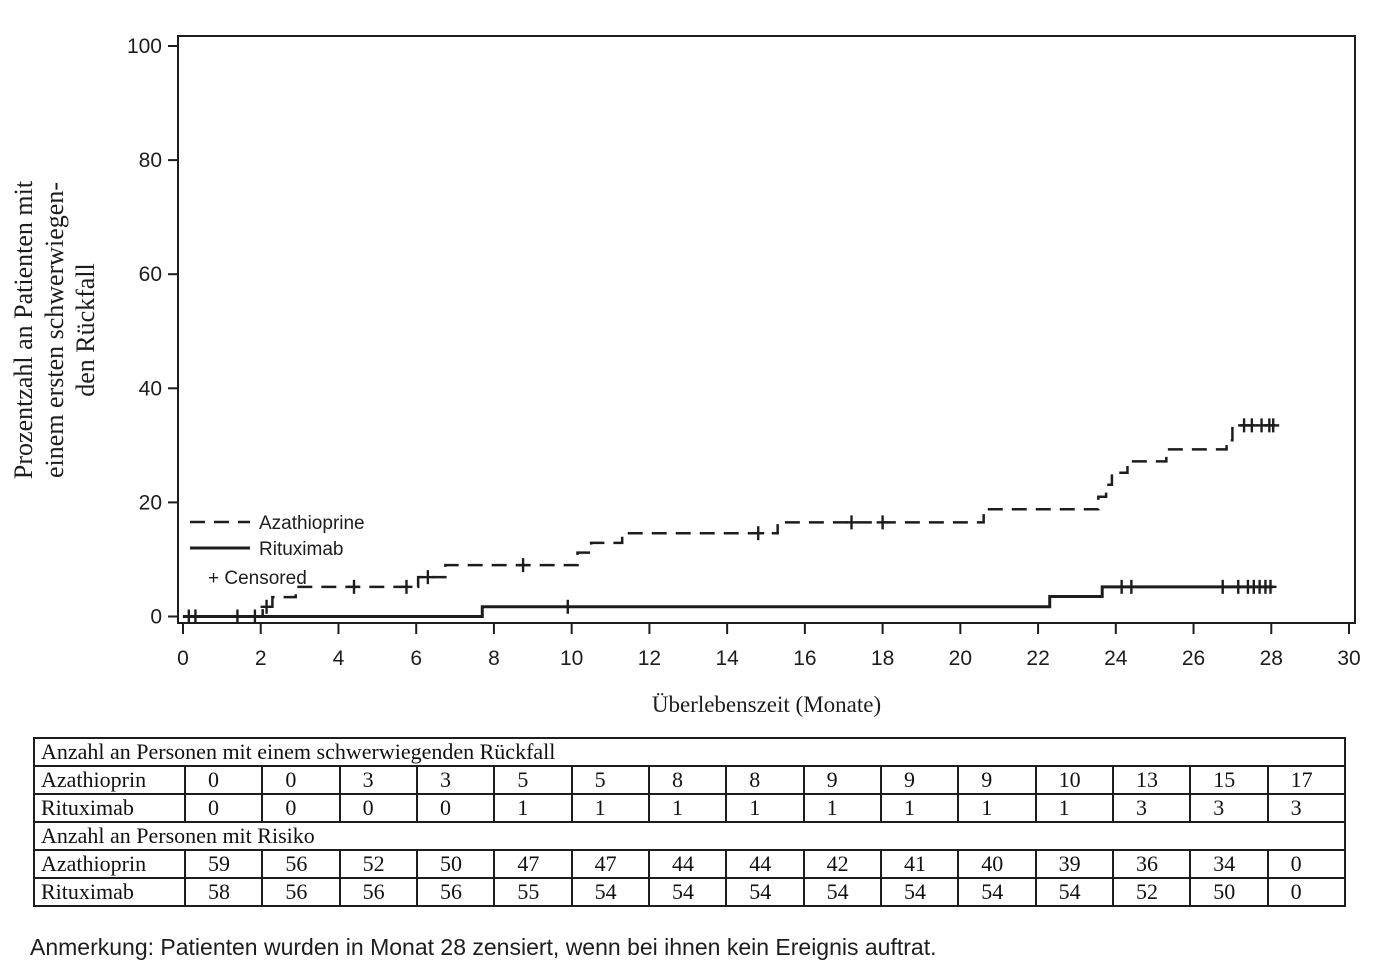 This screenshot has width=1385, height=976. Describe the element at coordinates (144, 46) in the screenshot. I see `y-tick-label: 100` at that location.